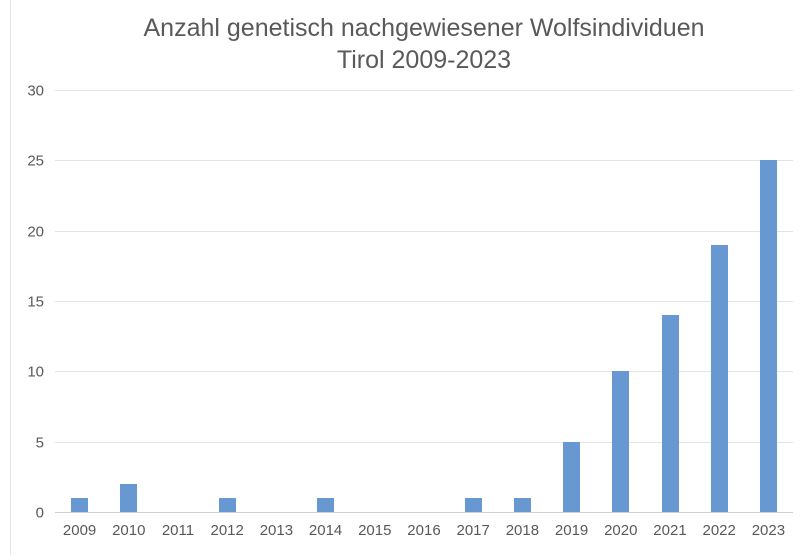 The image size is (808, 555). I want to click on x-axis-line, so click(424, 512).